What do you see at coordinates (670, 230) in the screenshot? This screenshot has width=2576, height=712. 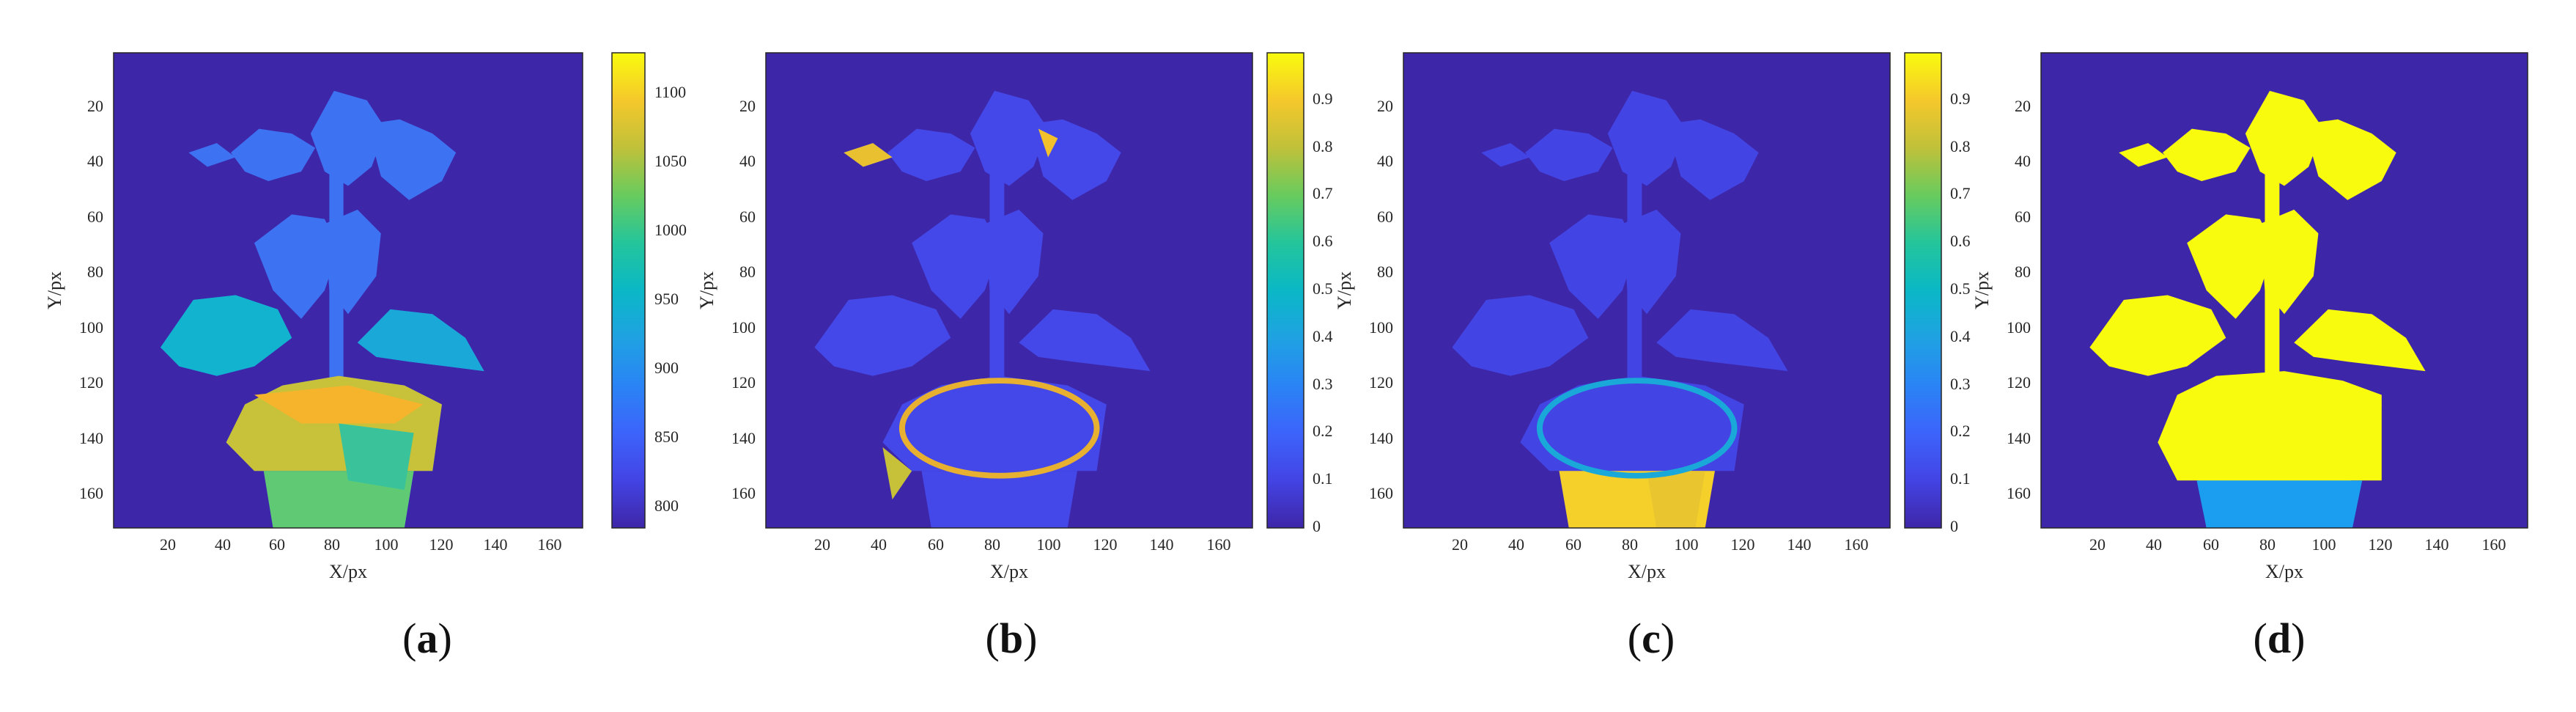 I see `colorbar-tick: 1000` at bounding box center [670, 230].